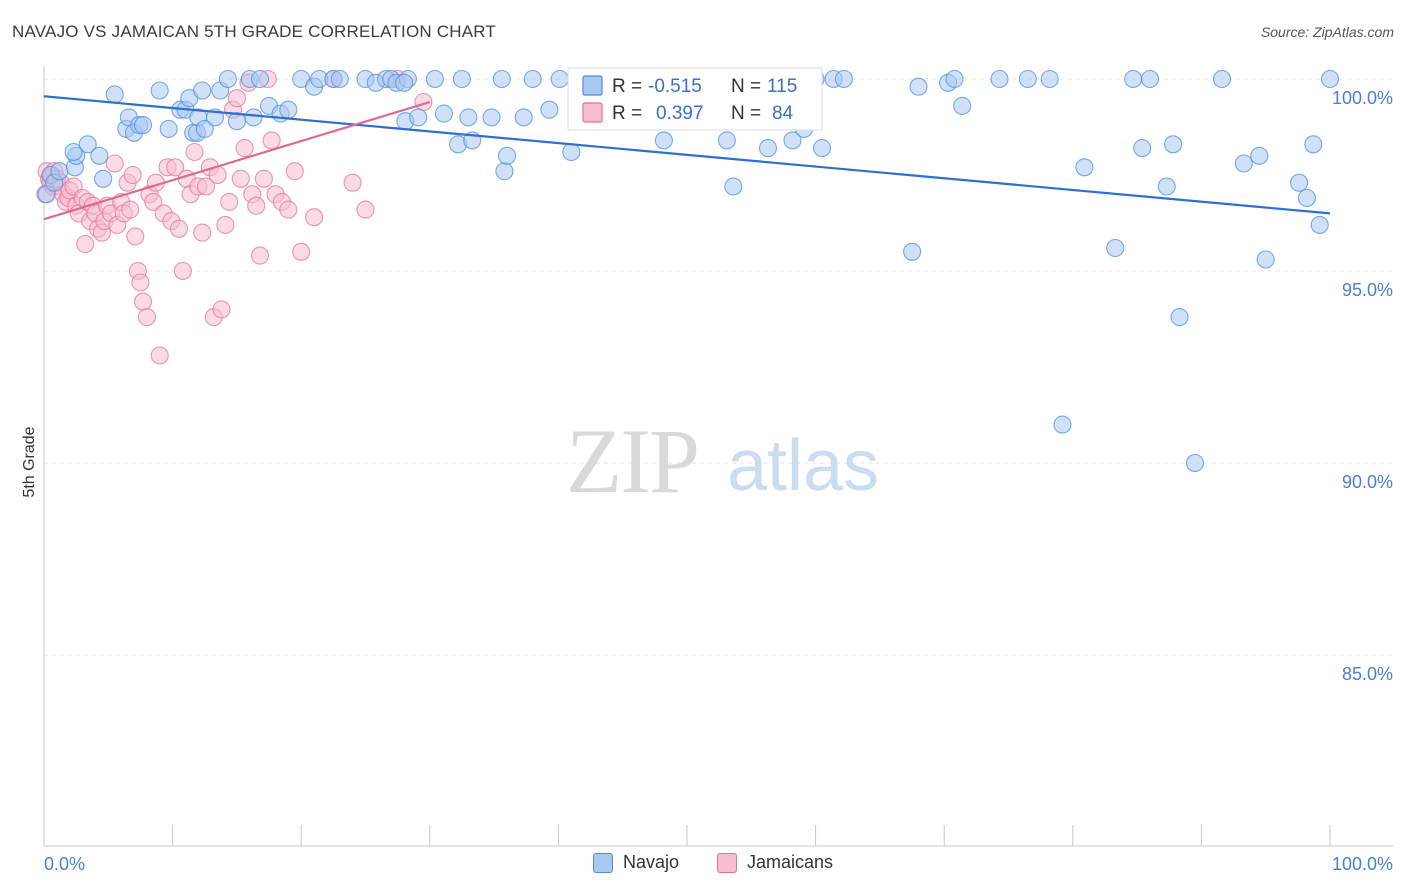 The height and width of the screenshot is (892, 1406). I want to click on x-tick-label-min: 0.0%, so click(64, 864).